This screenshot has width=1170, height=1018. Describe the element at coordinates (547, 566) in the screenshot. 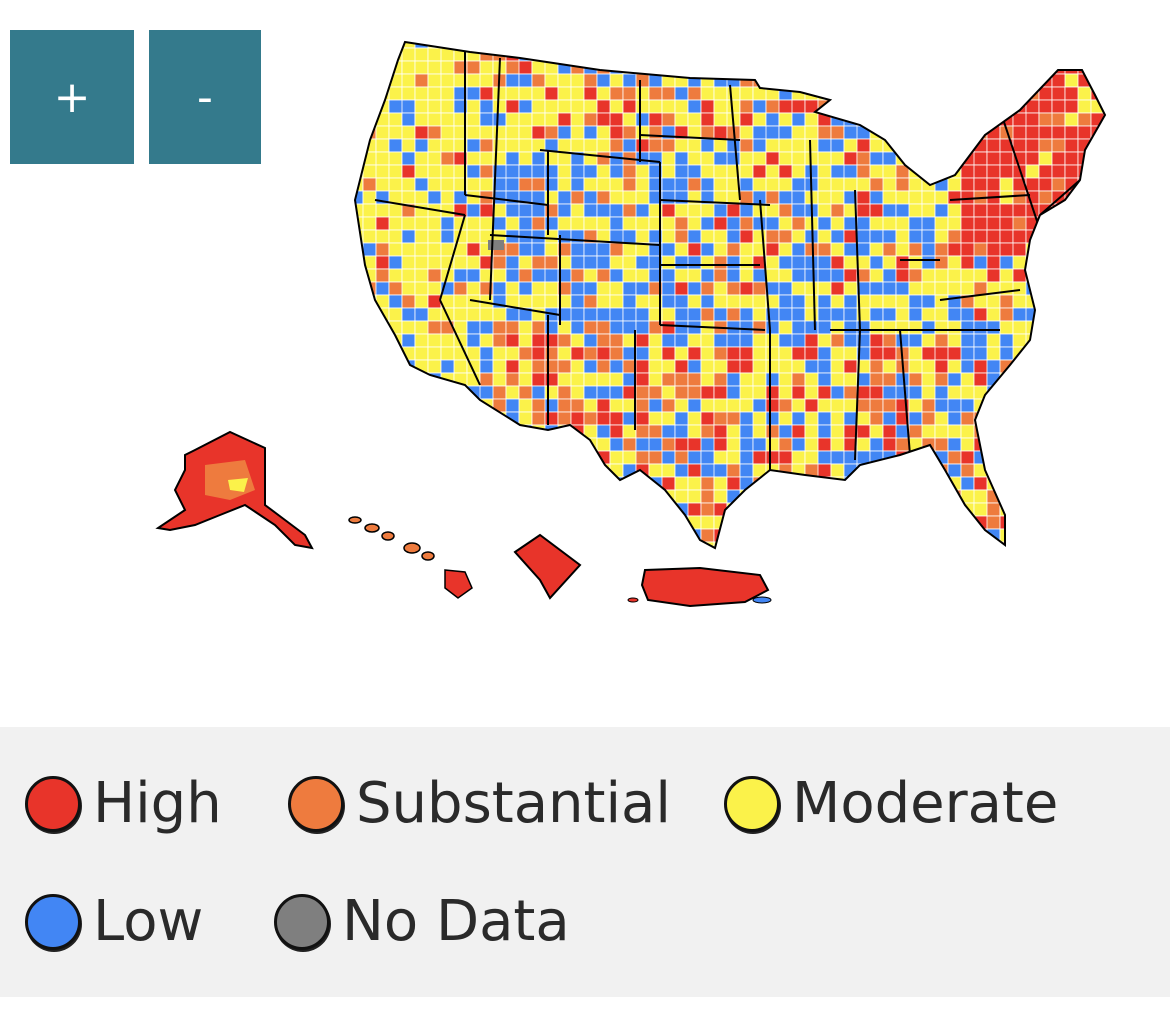

I see `district-of-columbia` at that location.